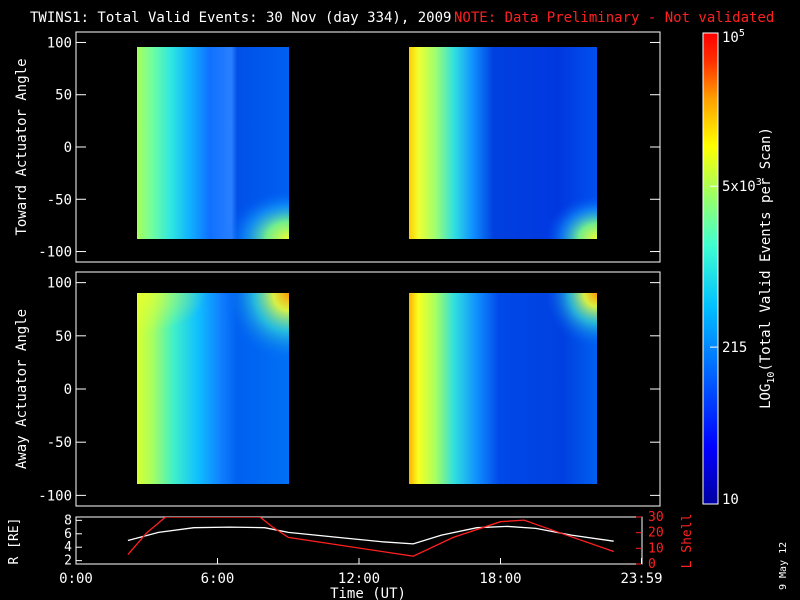 This screenshot has height=600, width=800. Describe the element at coordinates (68, 390) in the screenshot. I see `away-ytick-label: 0` at that location.